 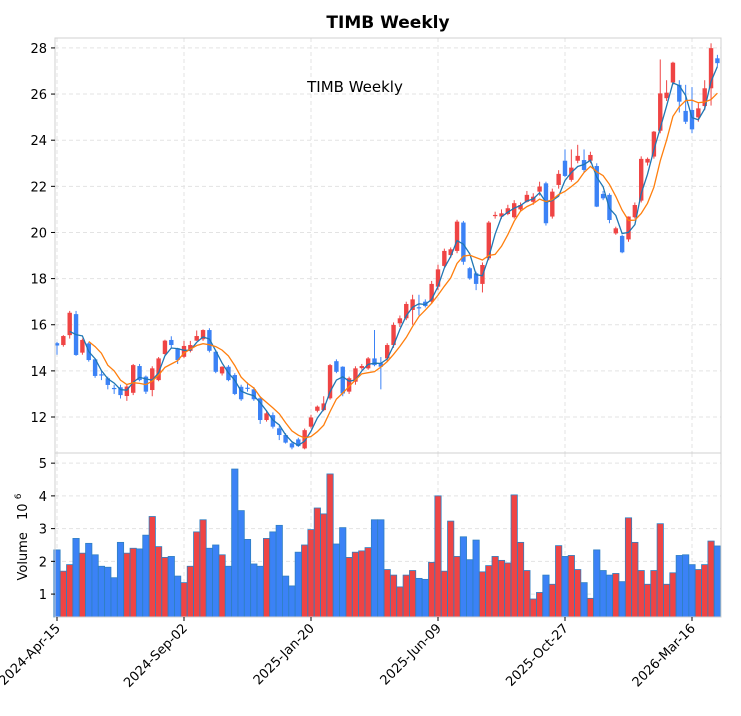 I want to click on volume-label-base: 10, so click(x=23, y=511).